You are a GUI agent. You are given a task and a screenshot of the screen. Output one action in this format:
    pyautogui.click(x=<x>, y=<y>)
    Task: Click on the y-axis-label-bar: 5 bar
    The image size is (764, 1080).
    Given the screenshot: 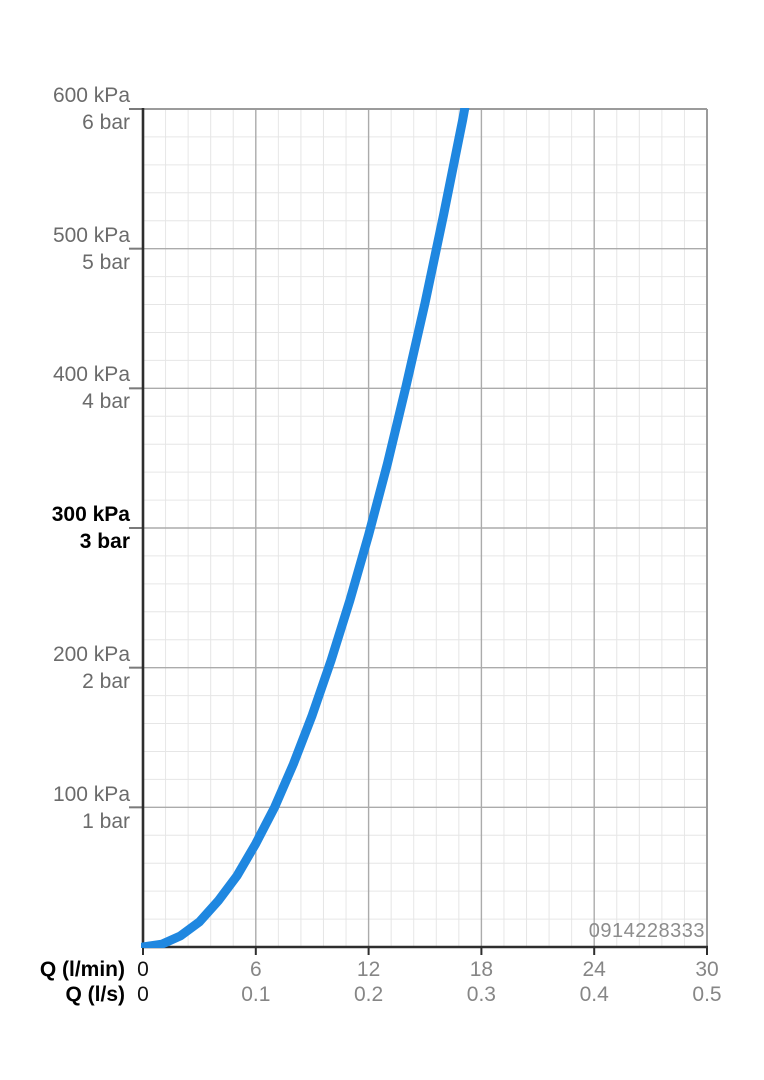 What is the action you would take?
    pyautogui.click(x=106, y=262)
    